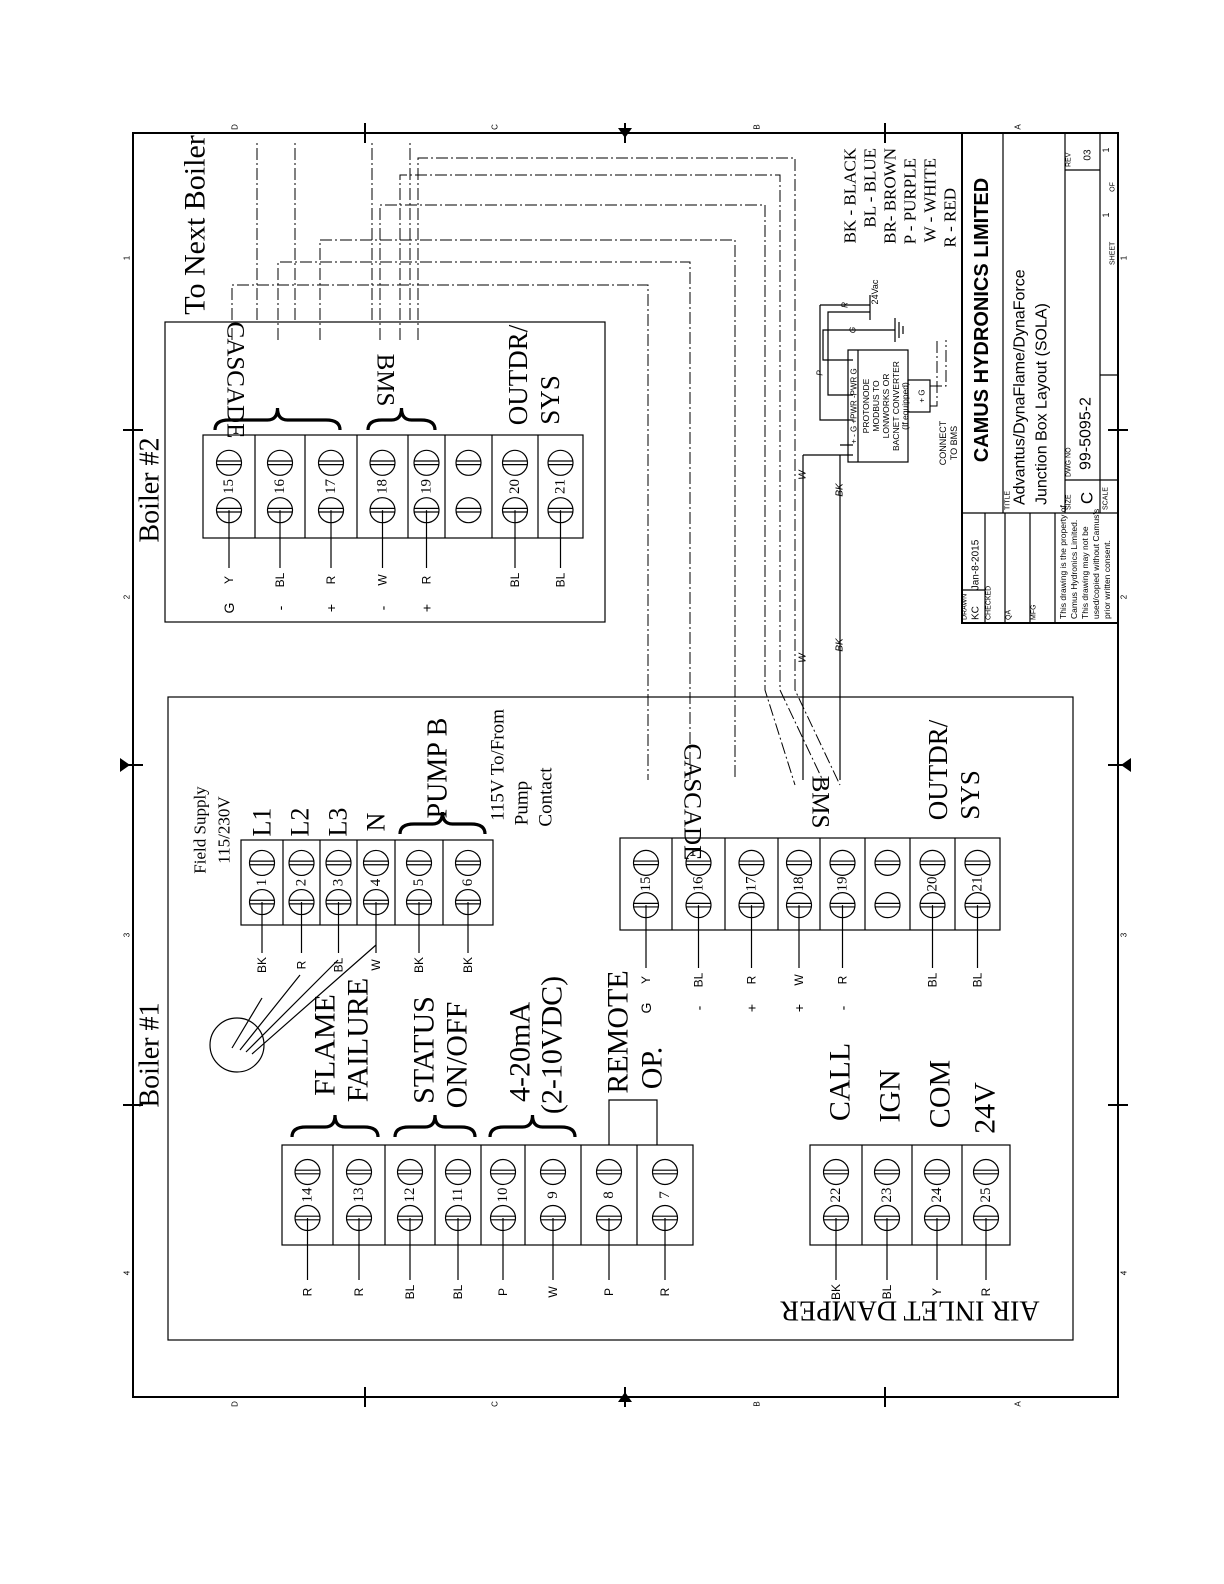  Describe the element at coordinates (487, 1195) in the screenshot. I see `boiler1-control-block-outline` at that location.